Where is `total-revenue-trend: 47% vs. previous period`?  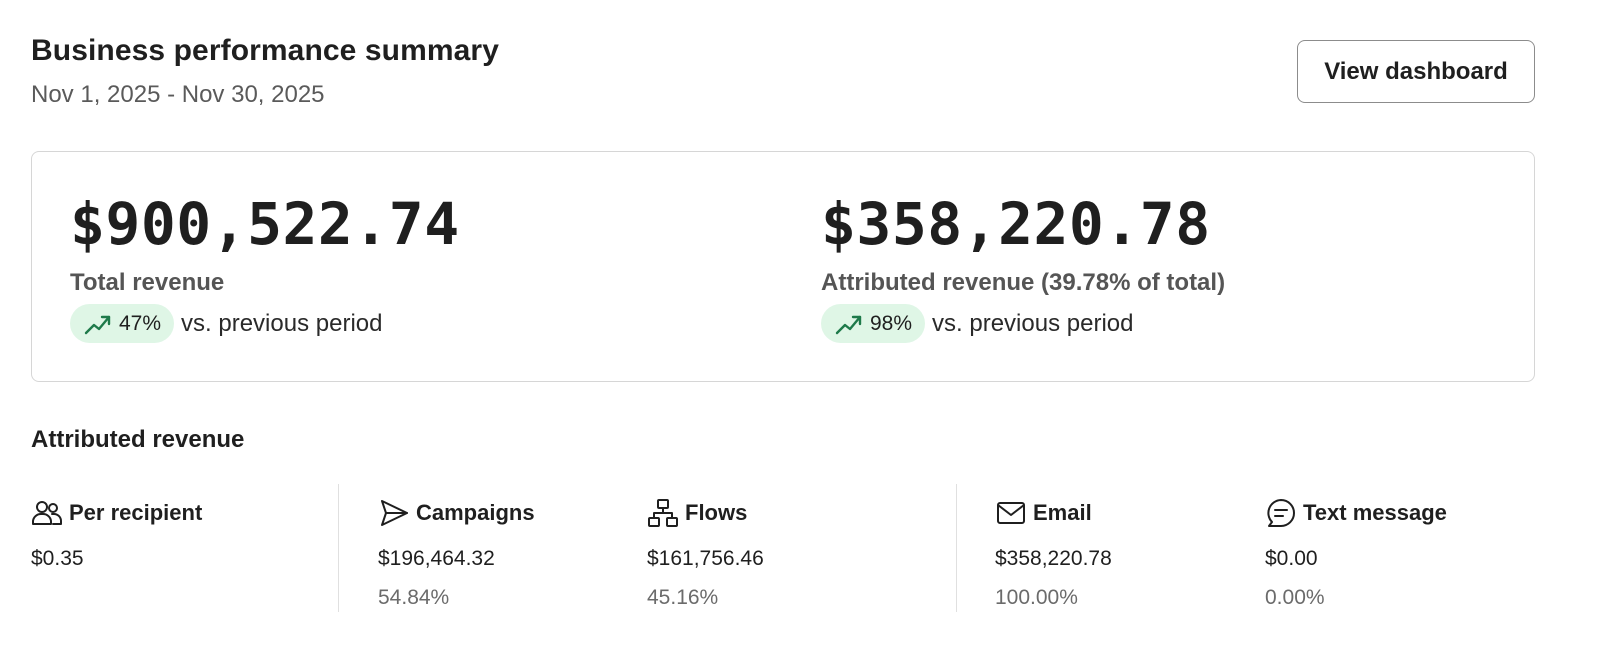 total-revenue-trend: 47% vs. previous period is located at coordinates (226, 323).